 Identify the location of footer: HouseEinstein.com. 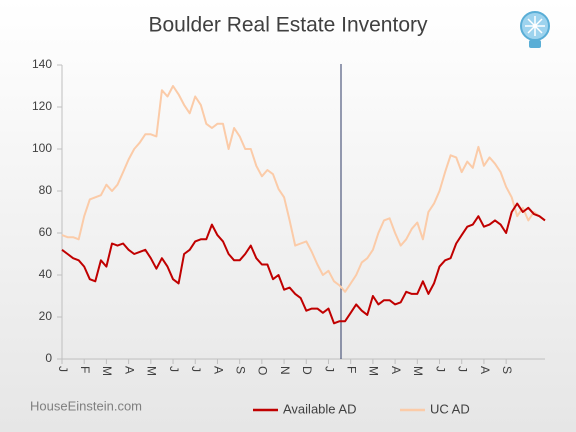
(86, 405).